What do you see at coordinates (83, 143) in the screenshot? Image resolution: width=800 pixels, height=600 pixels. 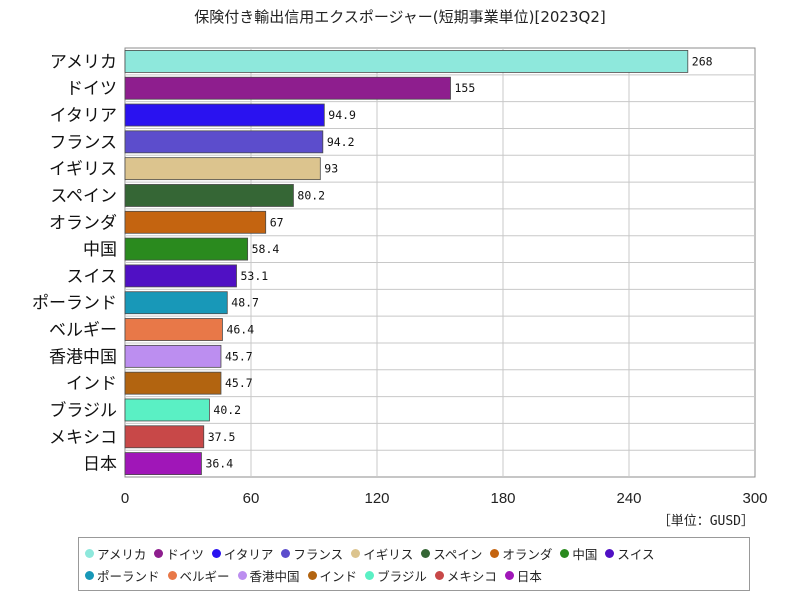 I see `category-label: フランス` at bounding box center [83, 143].